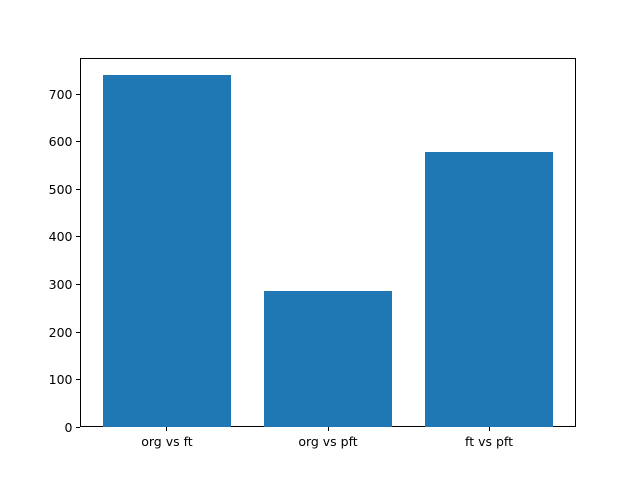 The width and height of the screenshot is (640, 480). I want to click on y-tick-label: 400, so click(60, 237).